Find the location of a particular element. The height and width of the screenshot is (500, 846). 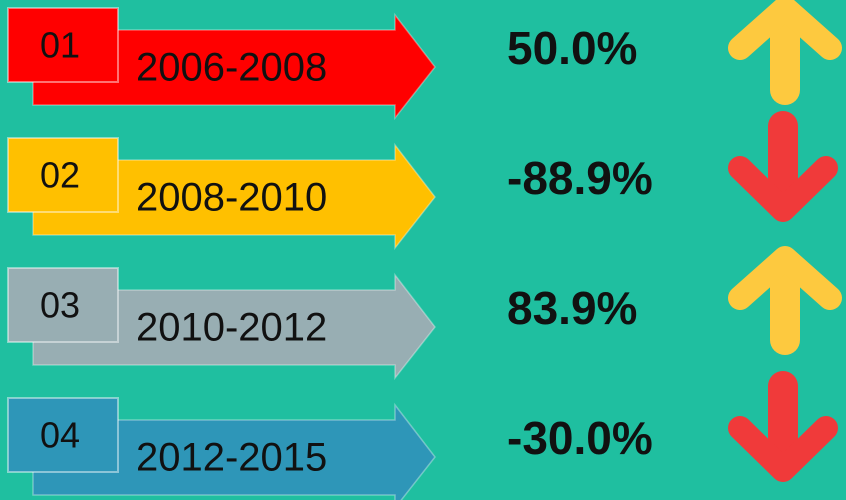

period-label: 2010-2012 is located at coordinates (231, 328).